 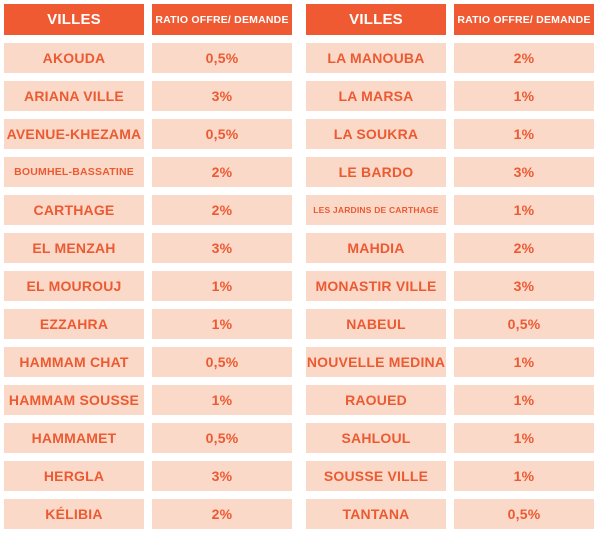 I want to click on city-cell: ARIANA VILLE, so click(x=74, y=96).